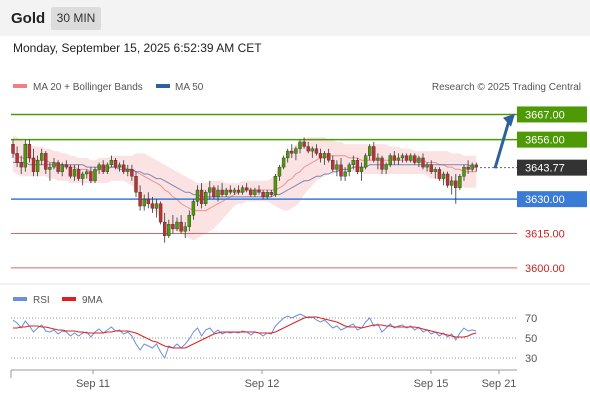  Describe the element at coordinates (502, 144) in the screenshot. I see `forecast-arrow-shaft` at that location.